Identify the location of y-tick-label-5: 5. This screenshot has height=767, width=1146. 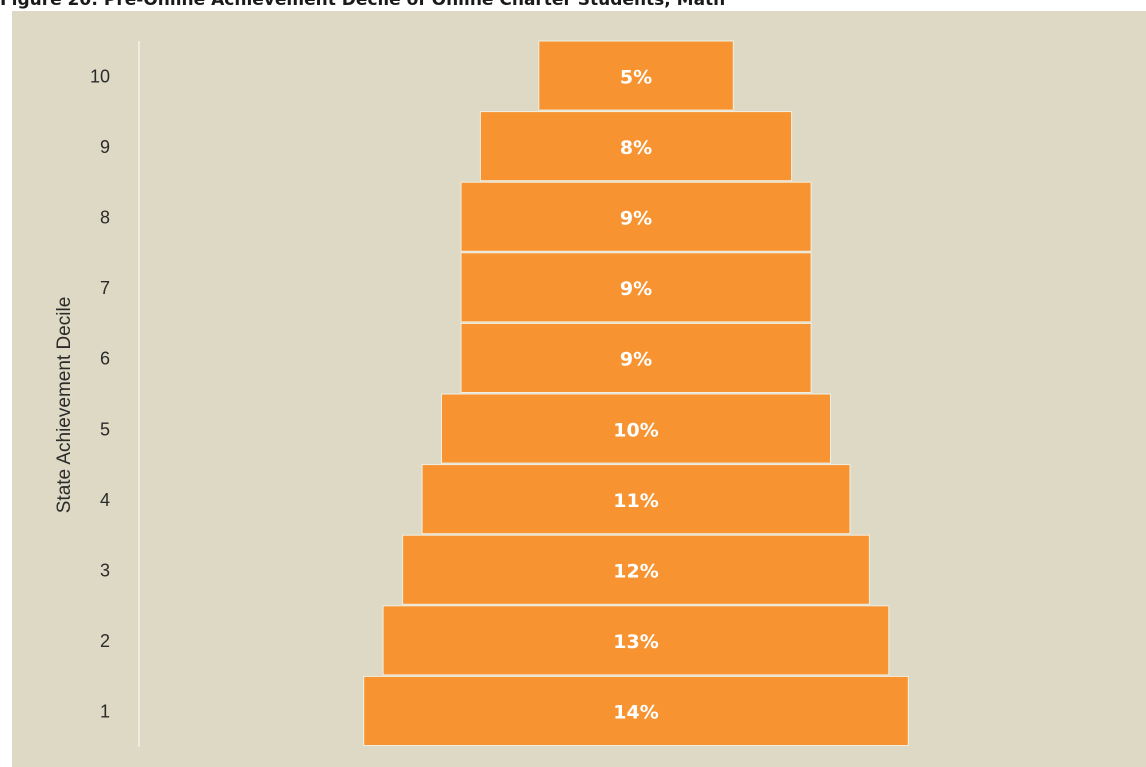
(105, 429).